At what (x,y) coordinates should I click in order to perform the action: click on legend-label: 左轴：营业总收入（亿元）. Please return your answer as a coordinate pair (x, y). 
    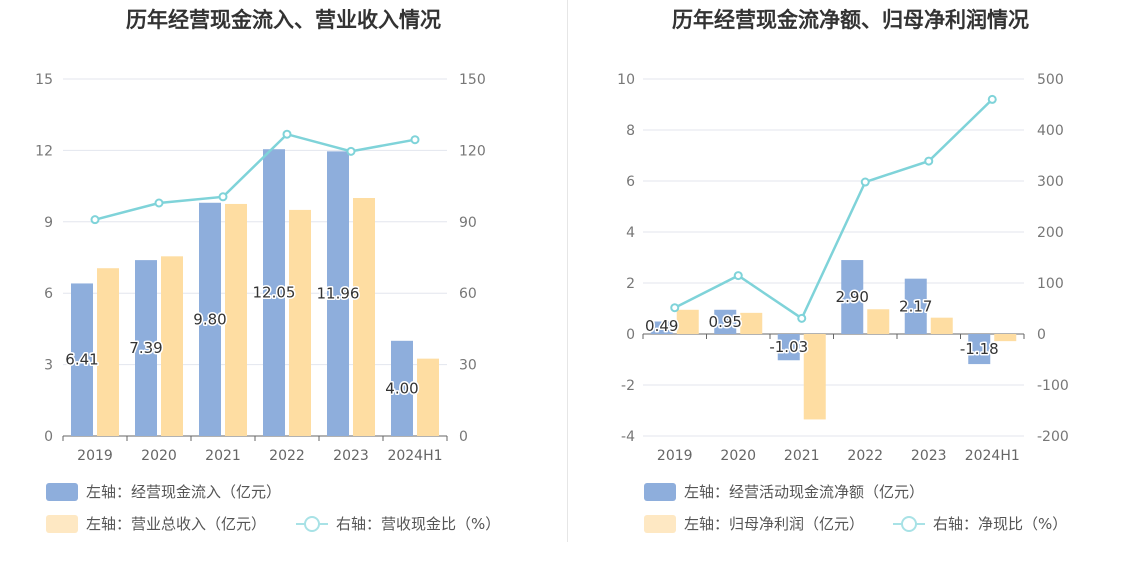
    Looking at the image, I should click on (176, 524).